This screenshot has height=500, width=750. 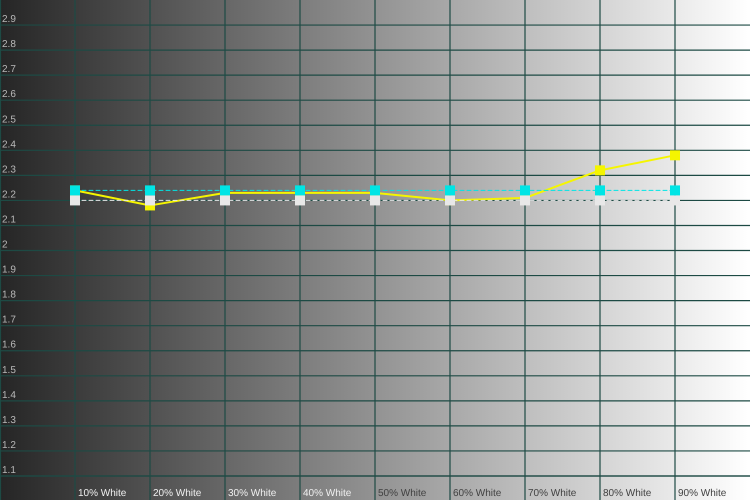 I want to click on y-tick-label: 1.7, so click(x=9, y=320).